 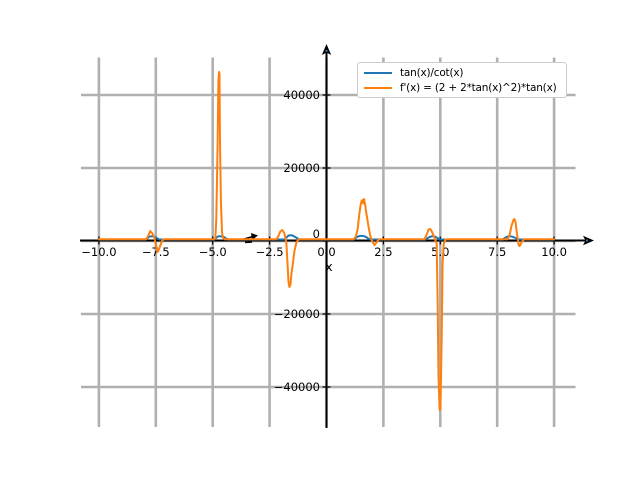 I want to click on x-tick-label: −2.5, so click(x=270, y=252).